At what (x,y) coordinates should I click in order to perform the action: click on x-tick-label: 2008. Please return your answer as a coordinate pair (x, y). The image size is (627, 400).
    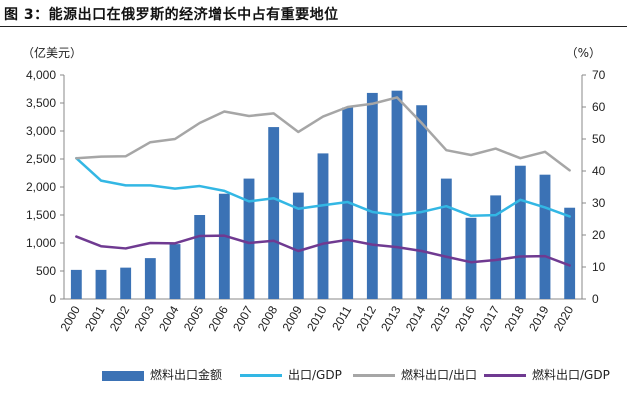
    Looking at the image, I should click on (268, 318).